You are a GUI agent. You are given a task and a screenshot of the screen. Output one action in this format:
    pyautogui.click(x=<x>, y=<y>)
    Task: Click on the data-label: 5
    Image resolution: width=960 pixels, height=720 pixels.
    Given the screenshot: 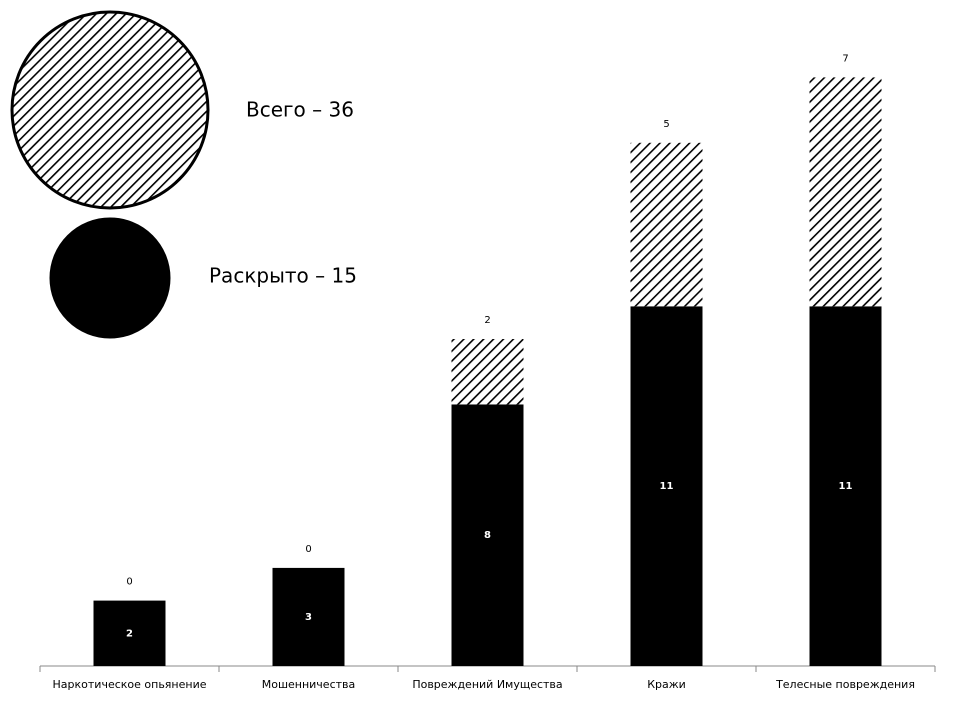 What is the action you would take?
    pyautogui.click(x=666, y=124)
    